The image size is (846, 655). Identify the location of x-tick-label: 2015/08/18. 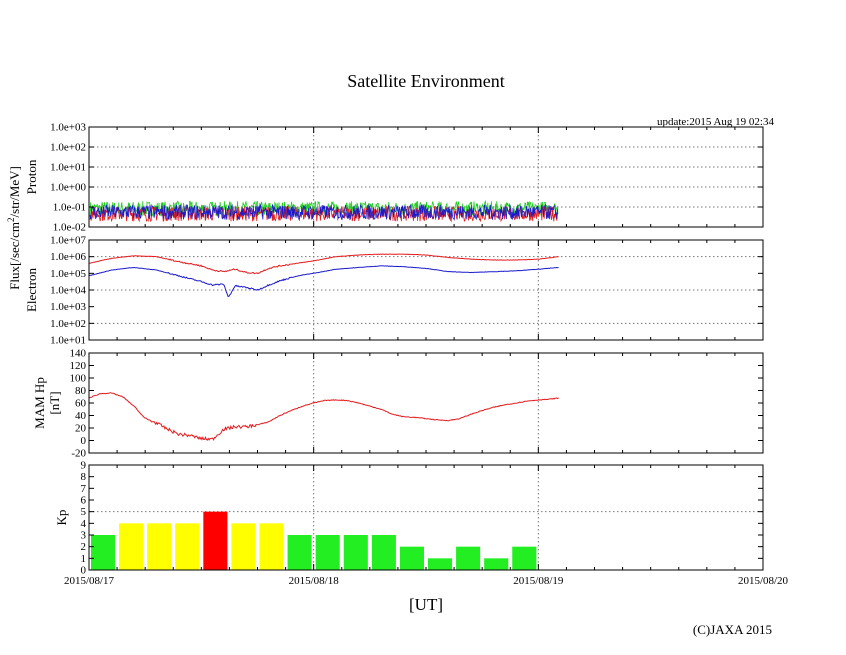
(314, 581).